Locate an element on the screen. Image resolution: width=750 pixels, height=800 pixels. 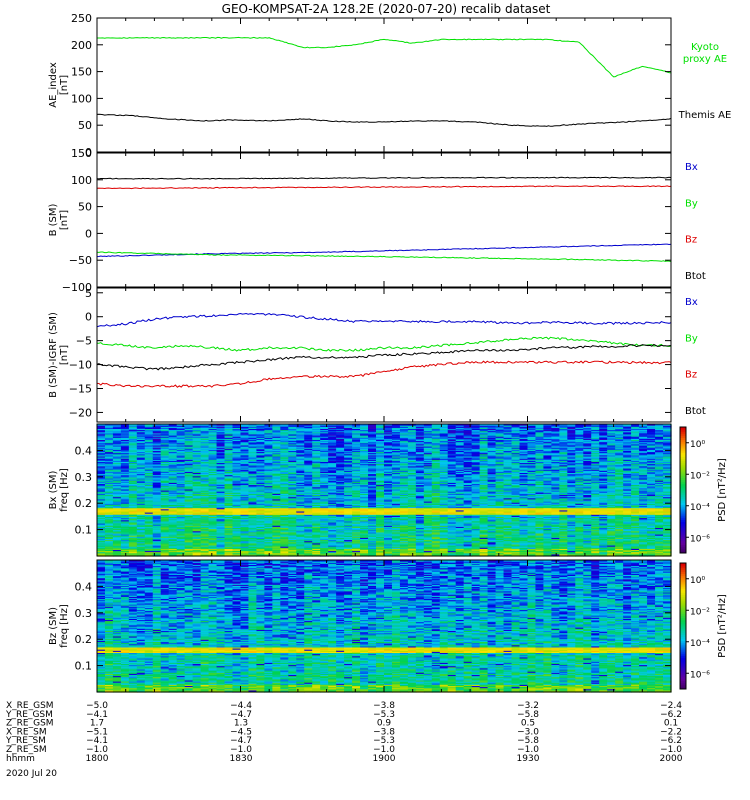
y-tick-label: −10 is located at coordinates (80, 365).